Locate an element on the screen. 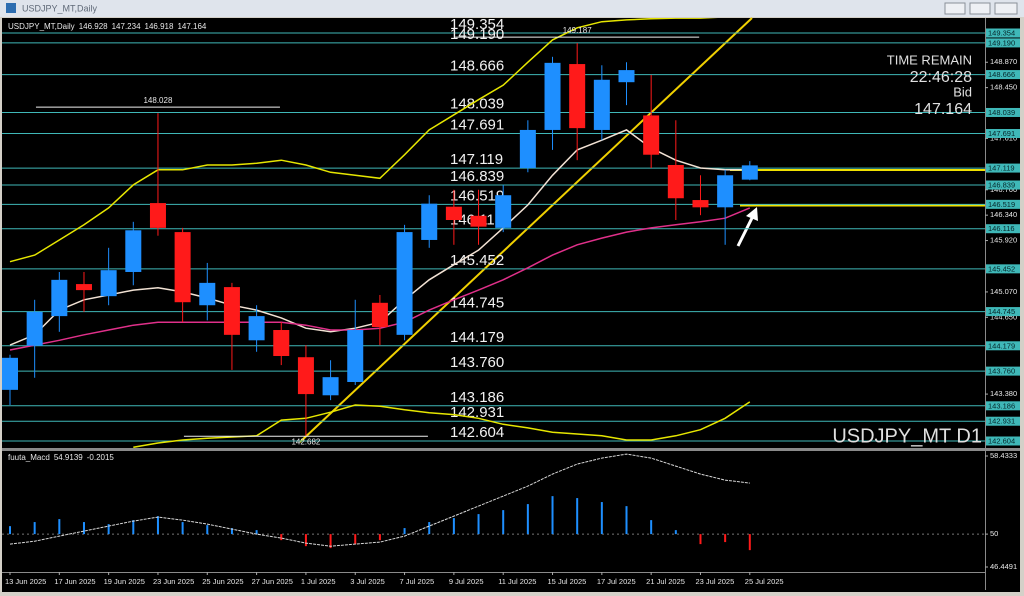 The height and width of the screenshot is (596, 1024). y-tick-label: 143.380 is located at coordinates (1003, 393).